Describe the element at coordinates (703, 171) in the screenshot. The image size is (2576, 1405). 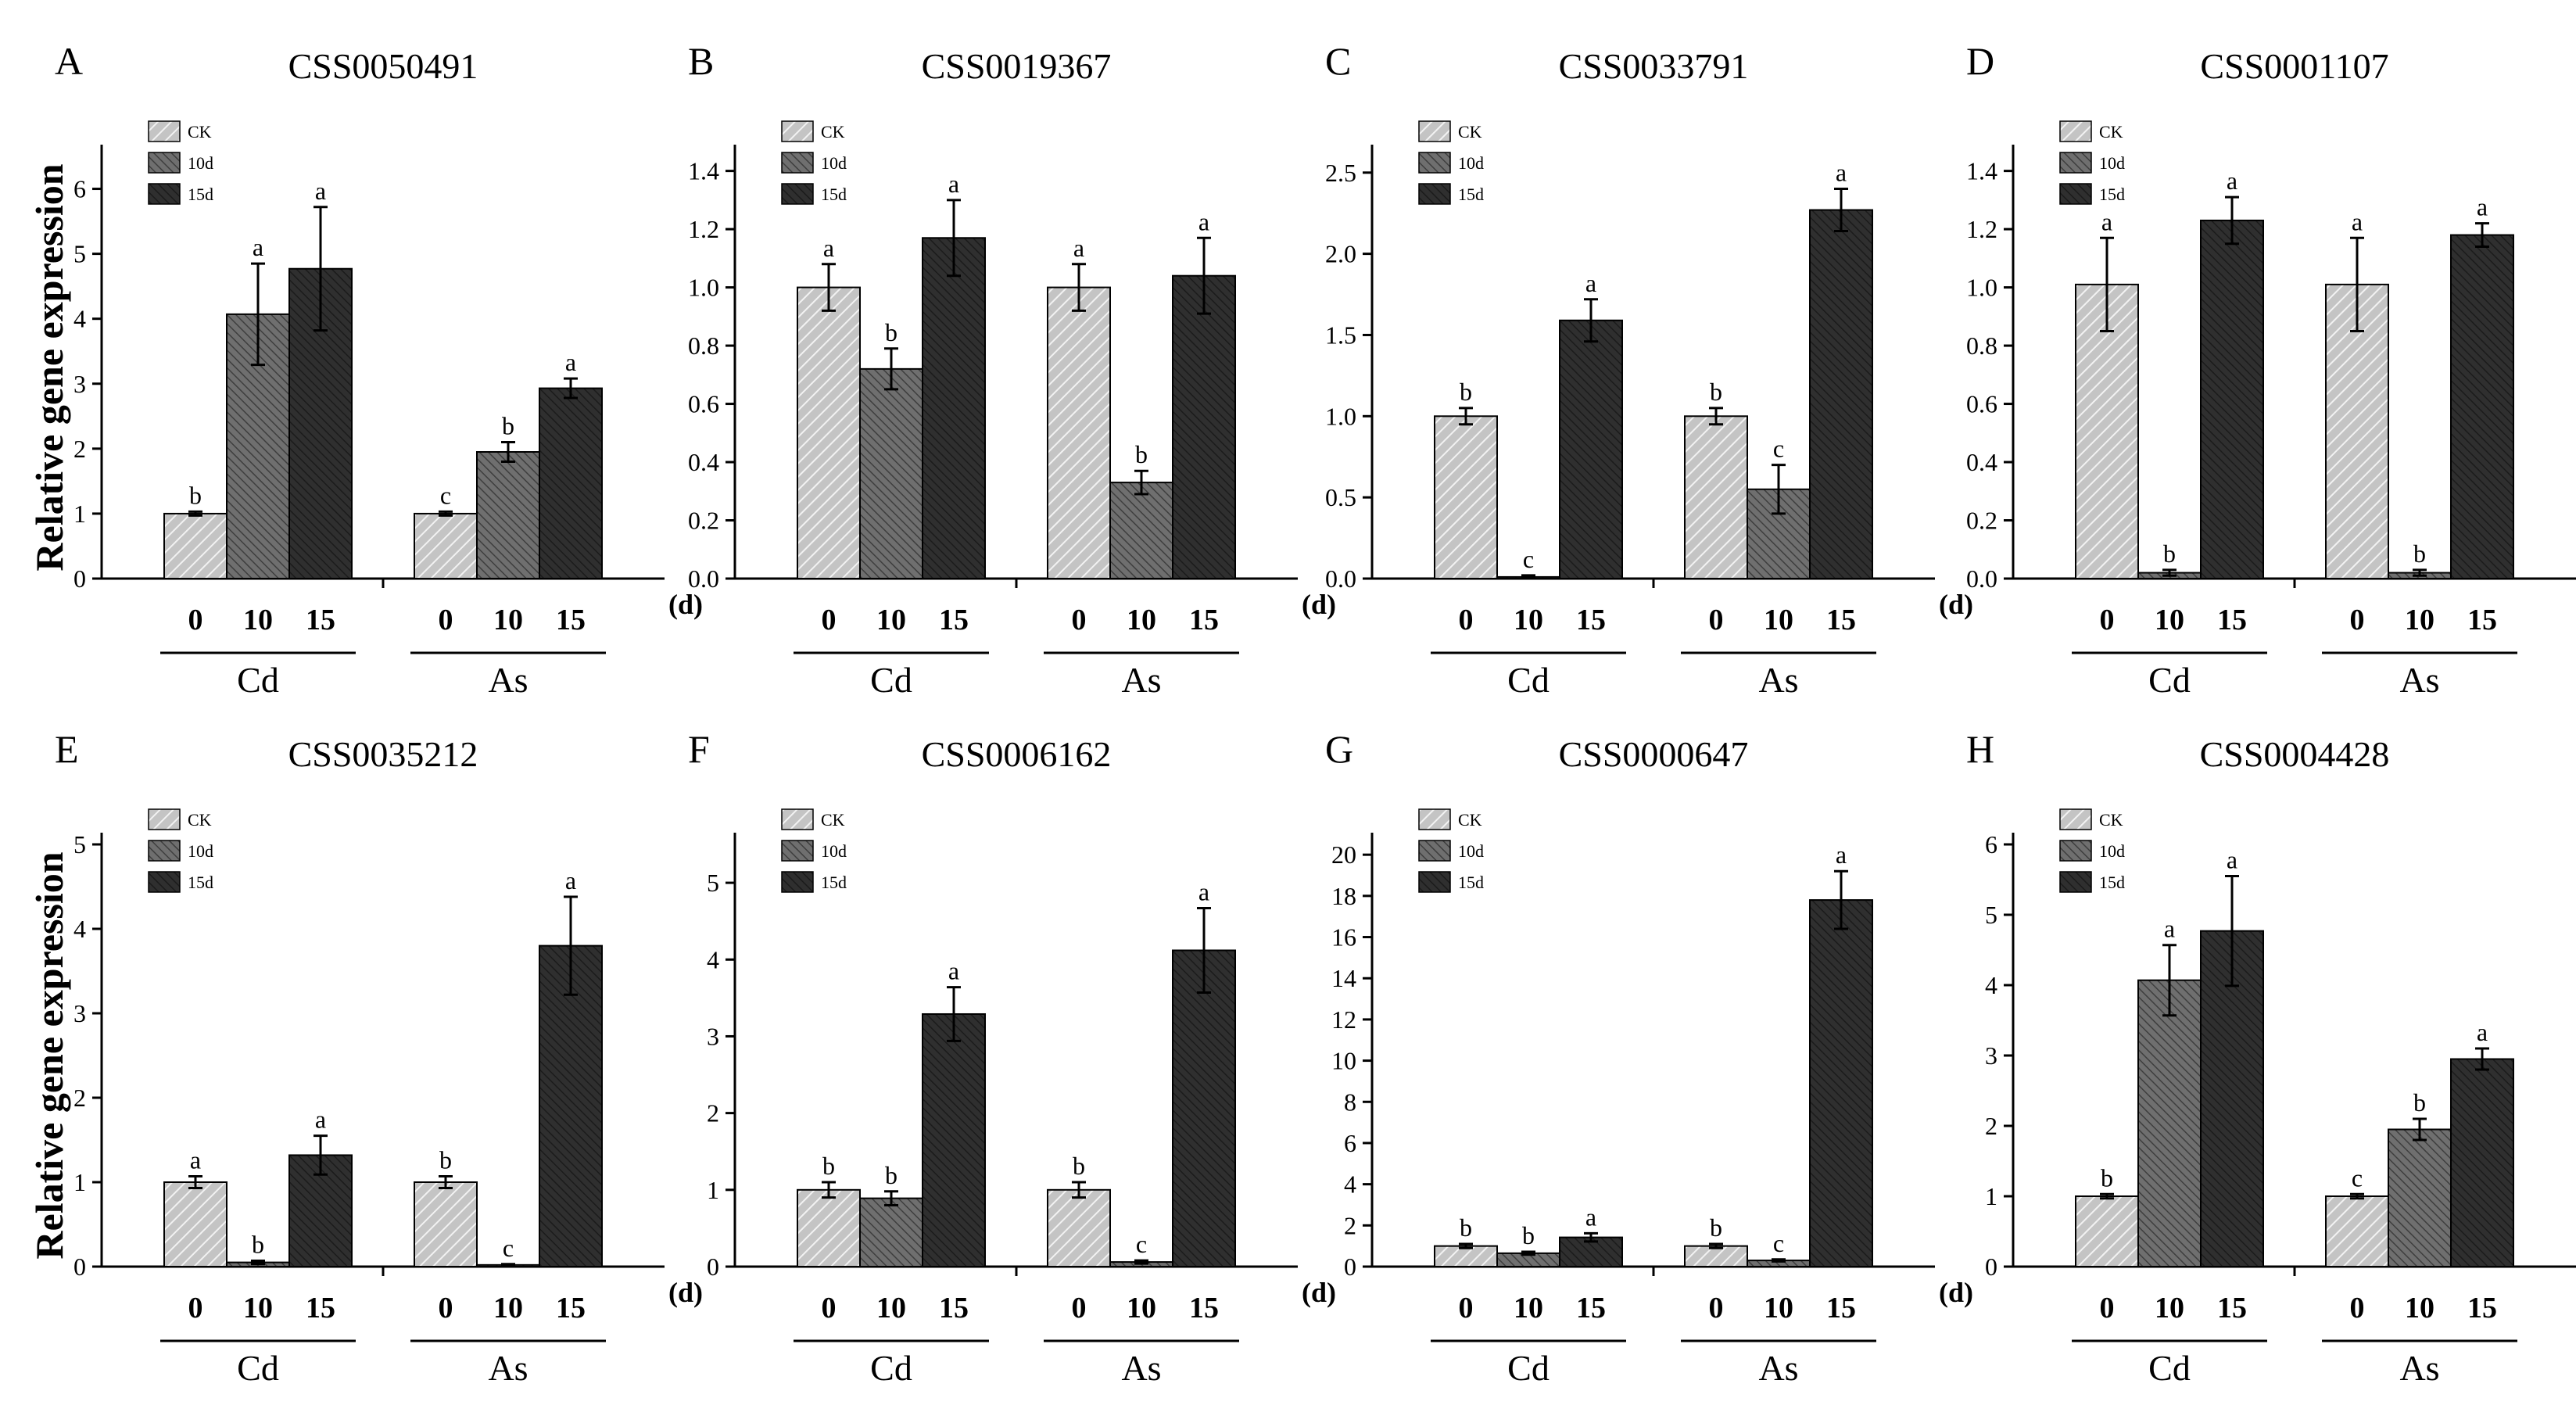
I see `y-tick-label: 1.4` at that location.